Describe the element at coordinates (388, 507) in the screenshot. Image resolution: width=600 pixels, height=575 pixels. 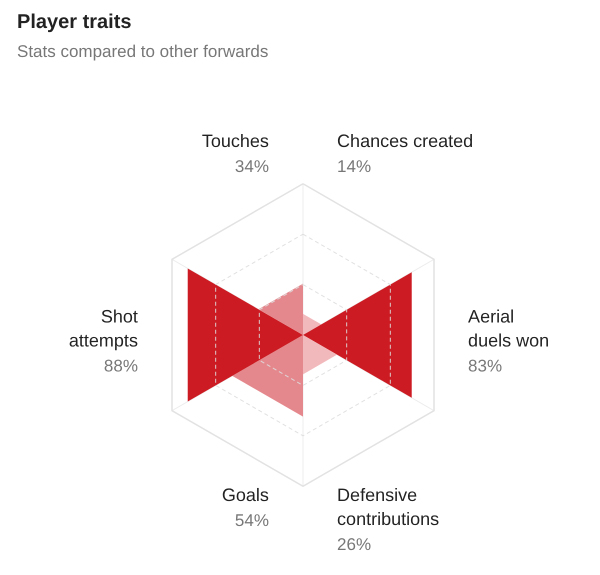
I see `category-label: Defensive contributions` at that location.